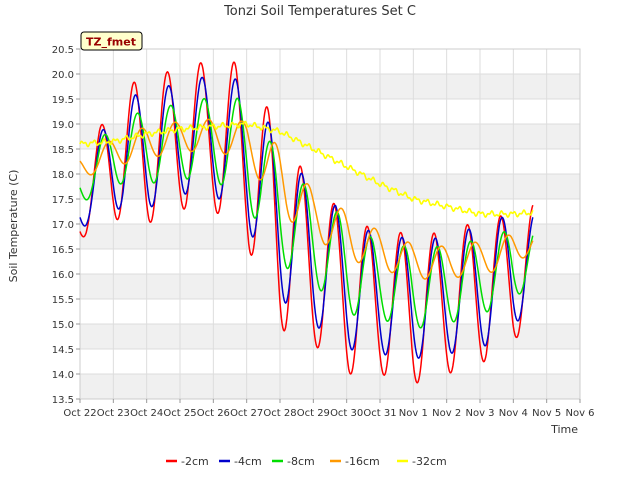 This screenshot has width=640, height=480. What do you see at coordinates (63, 325) in the screenshot?
I see `y-tick-label: 15.0` at bounding box center [63, 325].